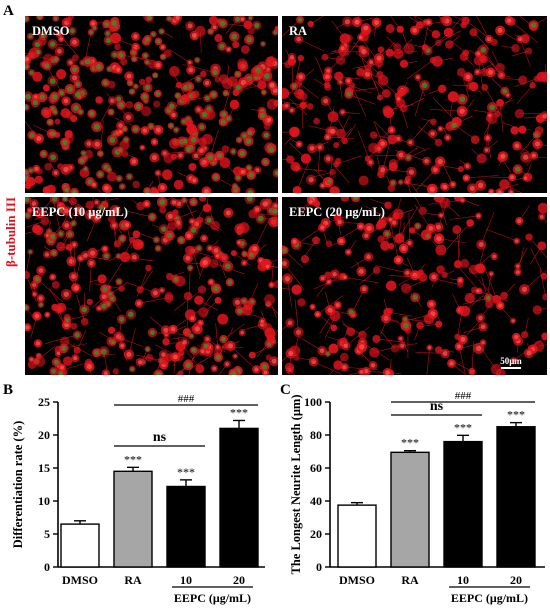  I want to click on micrograph-4: EEPC (20 μg/mL), so click(414, 286).